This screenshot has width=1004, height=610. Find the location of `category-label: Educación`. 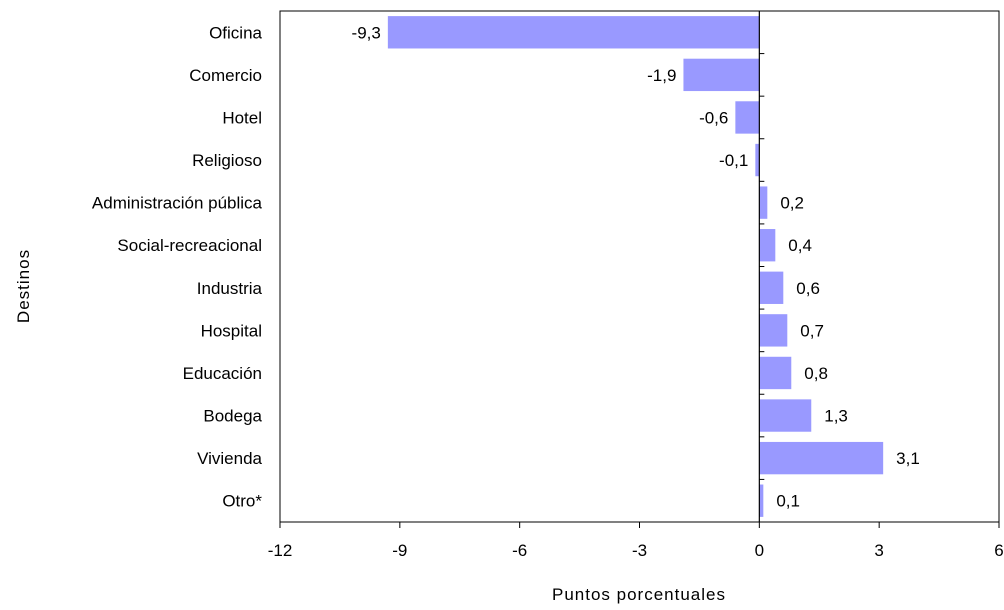

category-label: Educación is located at coordinates (222, 373).